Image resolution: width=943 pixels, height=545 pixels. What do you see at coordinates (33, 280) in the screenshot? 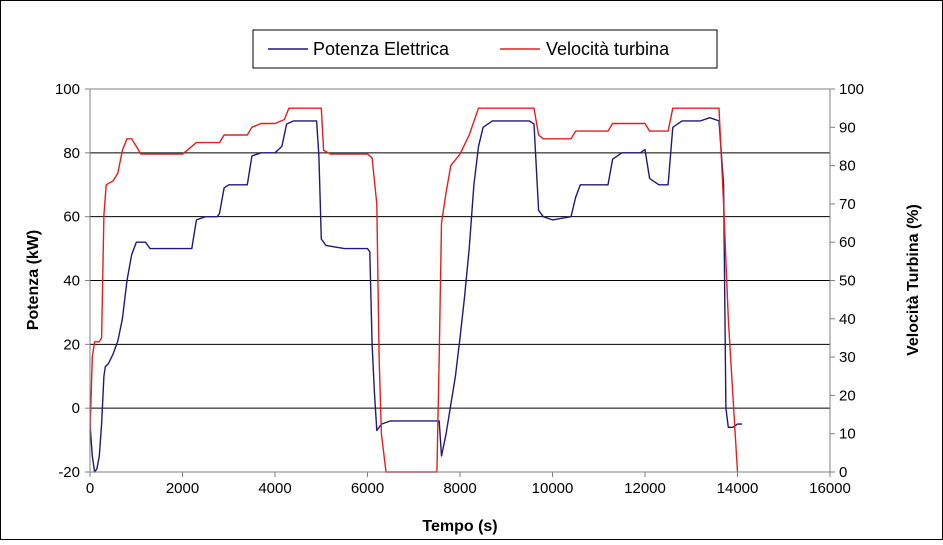
I see `y-axis-title-left: Potenza (kW)` at bounding box center [33, 280].